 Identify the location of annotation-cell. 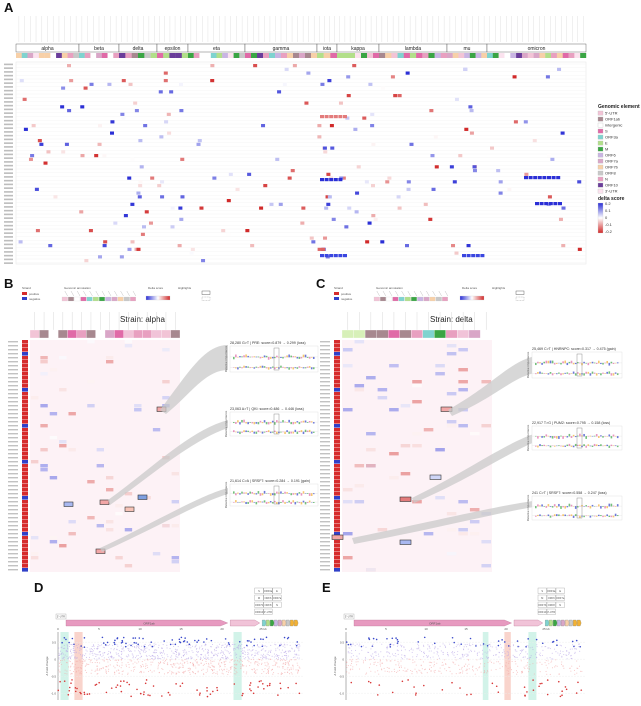
(44, 334).